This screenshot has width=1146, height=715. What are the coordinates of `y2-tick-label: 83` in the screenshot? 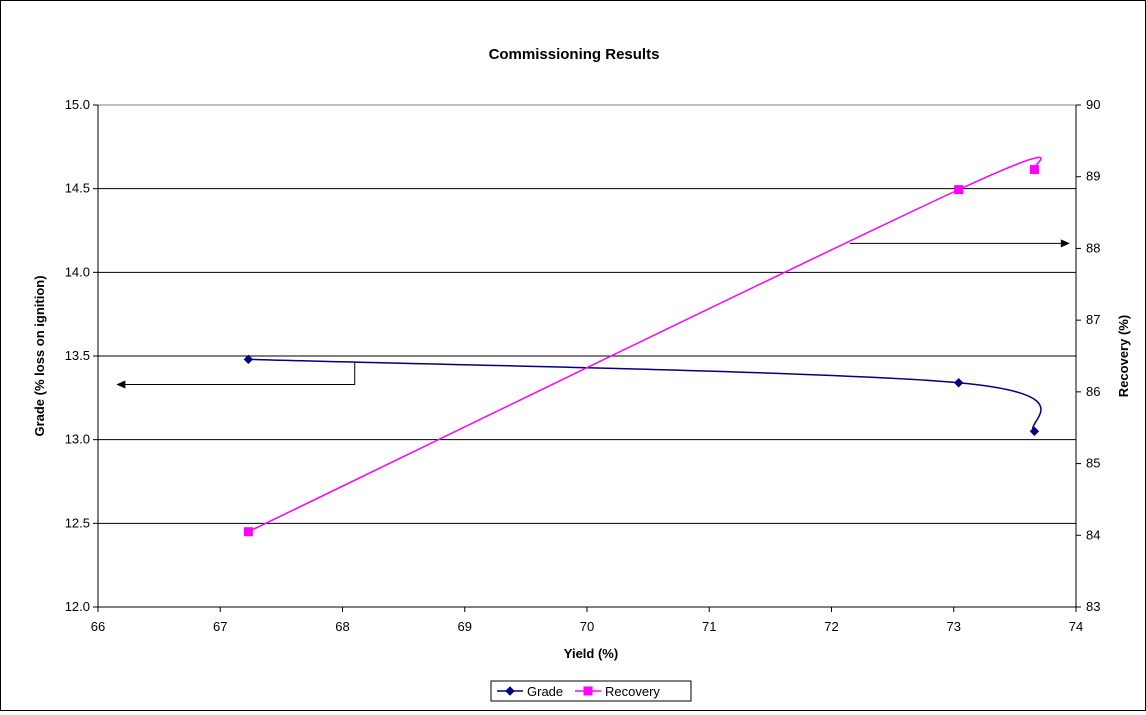 It's located at (1093, 606).